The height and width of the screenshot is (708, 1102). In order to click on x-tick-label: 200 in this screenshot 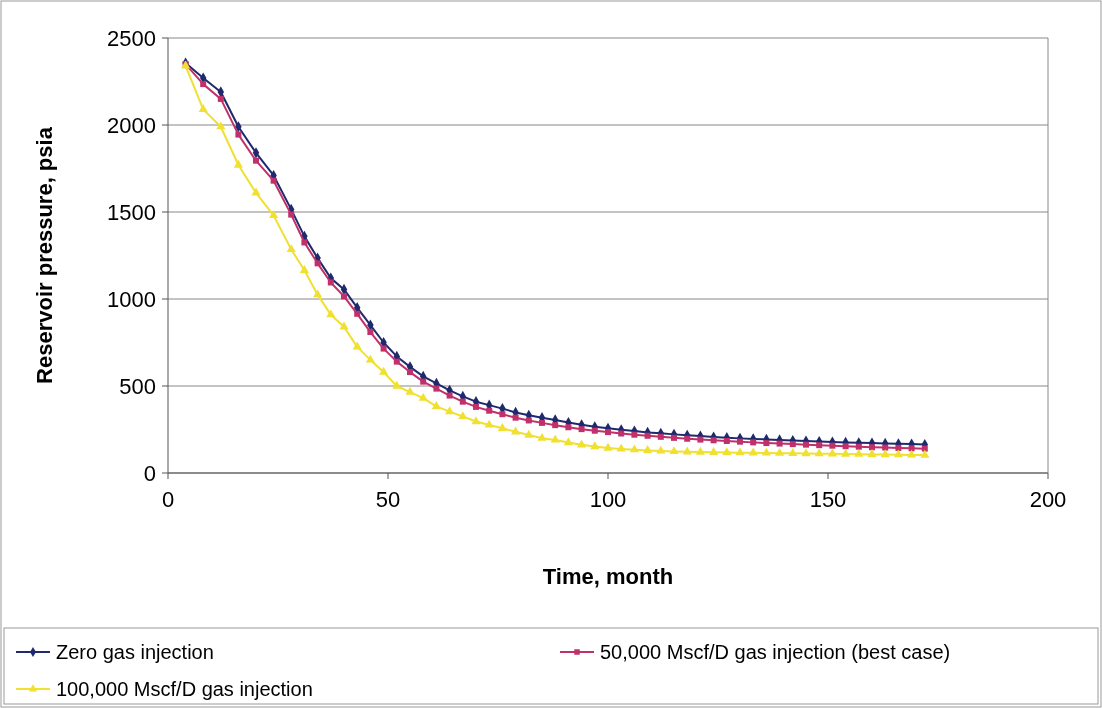, I will do `click(1048, 499)`.